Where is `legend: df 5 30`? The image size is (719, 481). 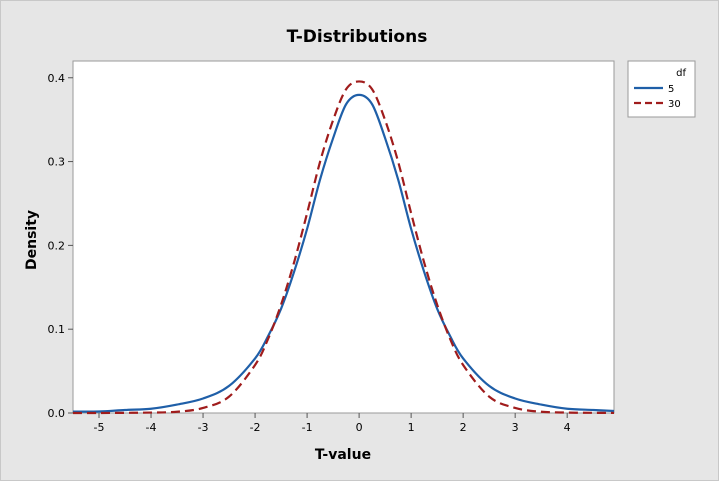
legend: df 5 30 is located at coordinates (661, 89).